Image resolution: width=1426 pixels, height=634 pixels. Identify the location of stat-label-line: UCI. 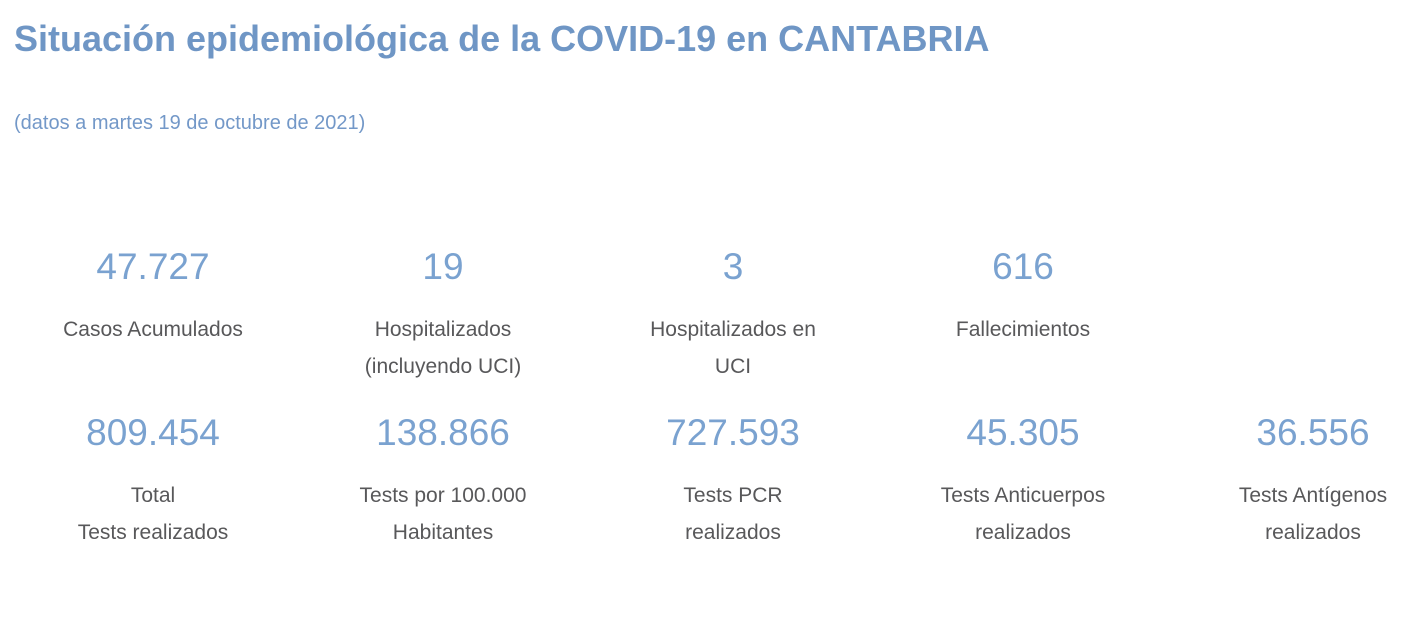
(733, 366).